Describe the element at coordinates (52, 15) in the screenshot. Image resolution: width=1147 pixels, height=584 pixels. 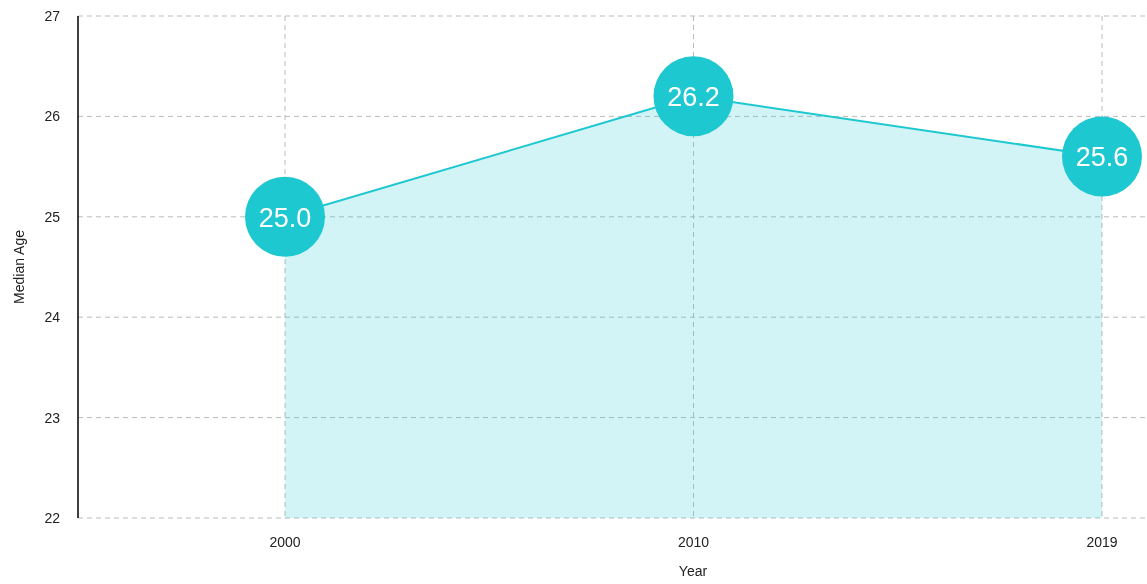
I see `y-tick-label: 27` at that location.